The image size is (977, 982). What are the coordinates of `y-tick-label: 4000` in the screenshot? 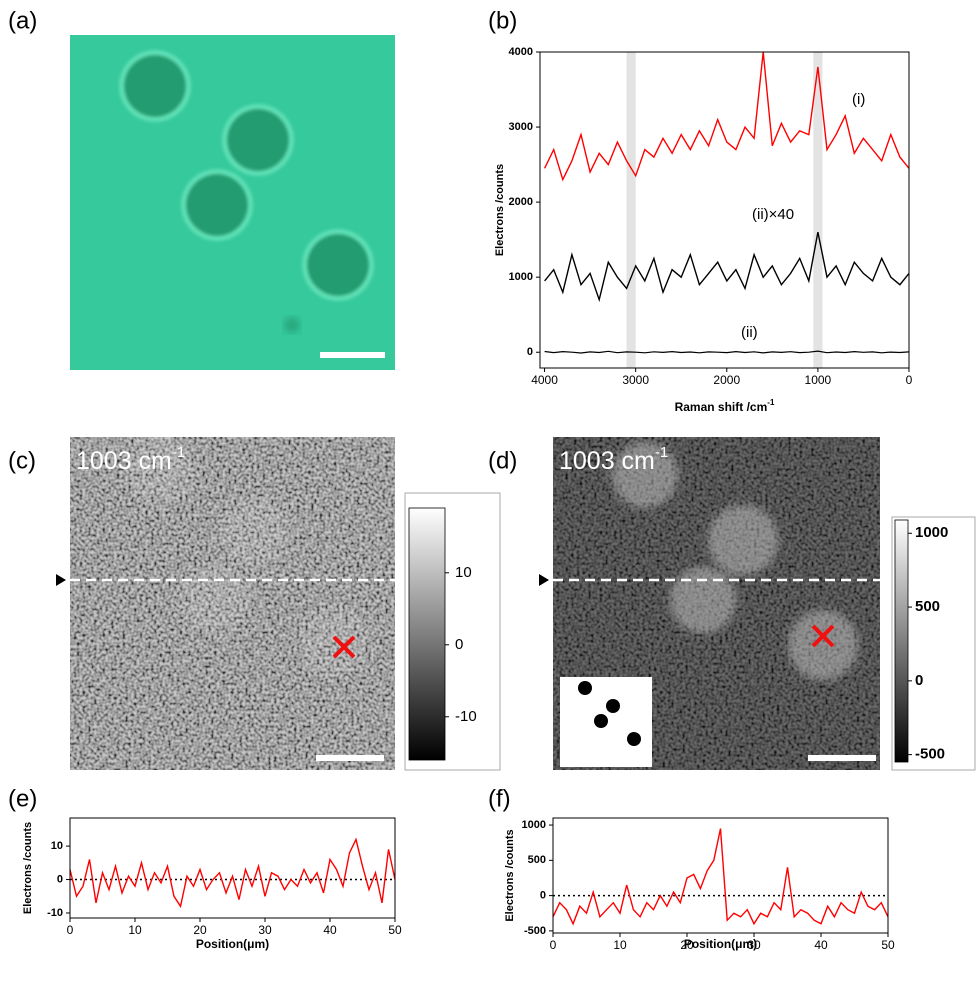 It's located at (521, 52).